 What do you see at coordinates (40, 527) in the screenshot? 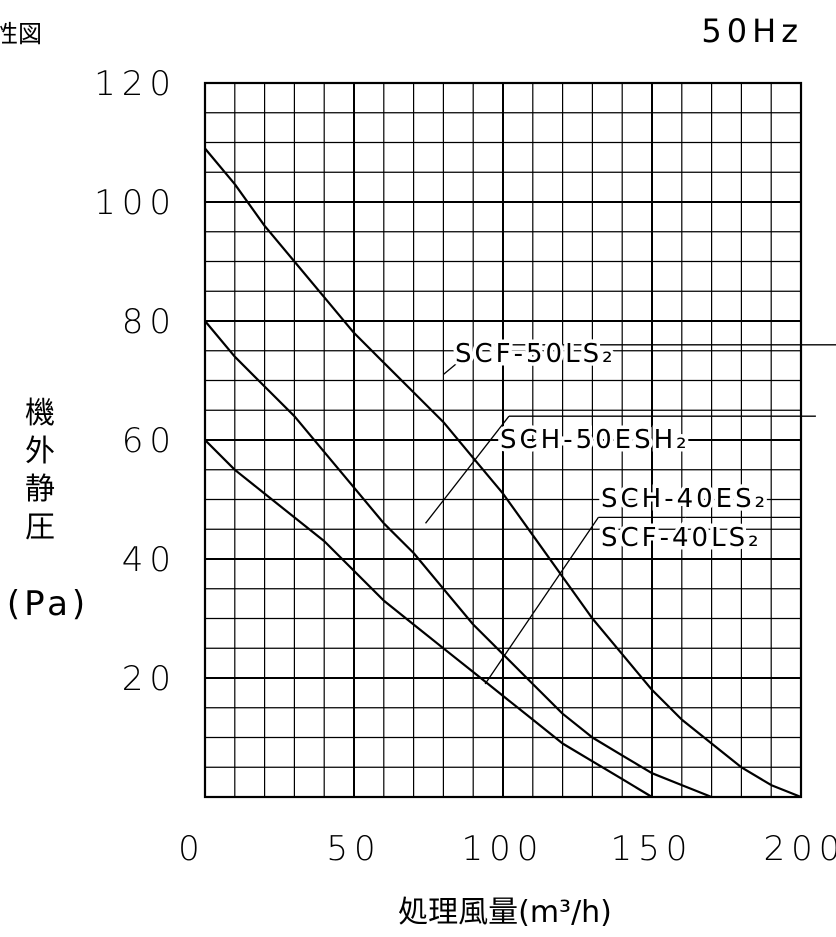
I see `y-axis-label-char: 圧` at bounding box center [40, 527].